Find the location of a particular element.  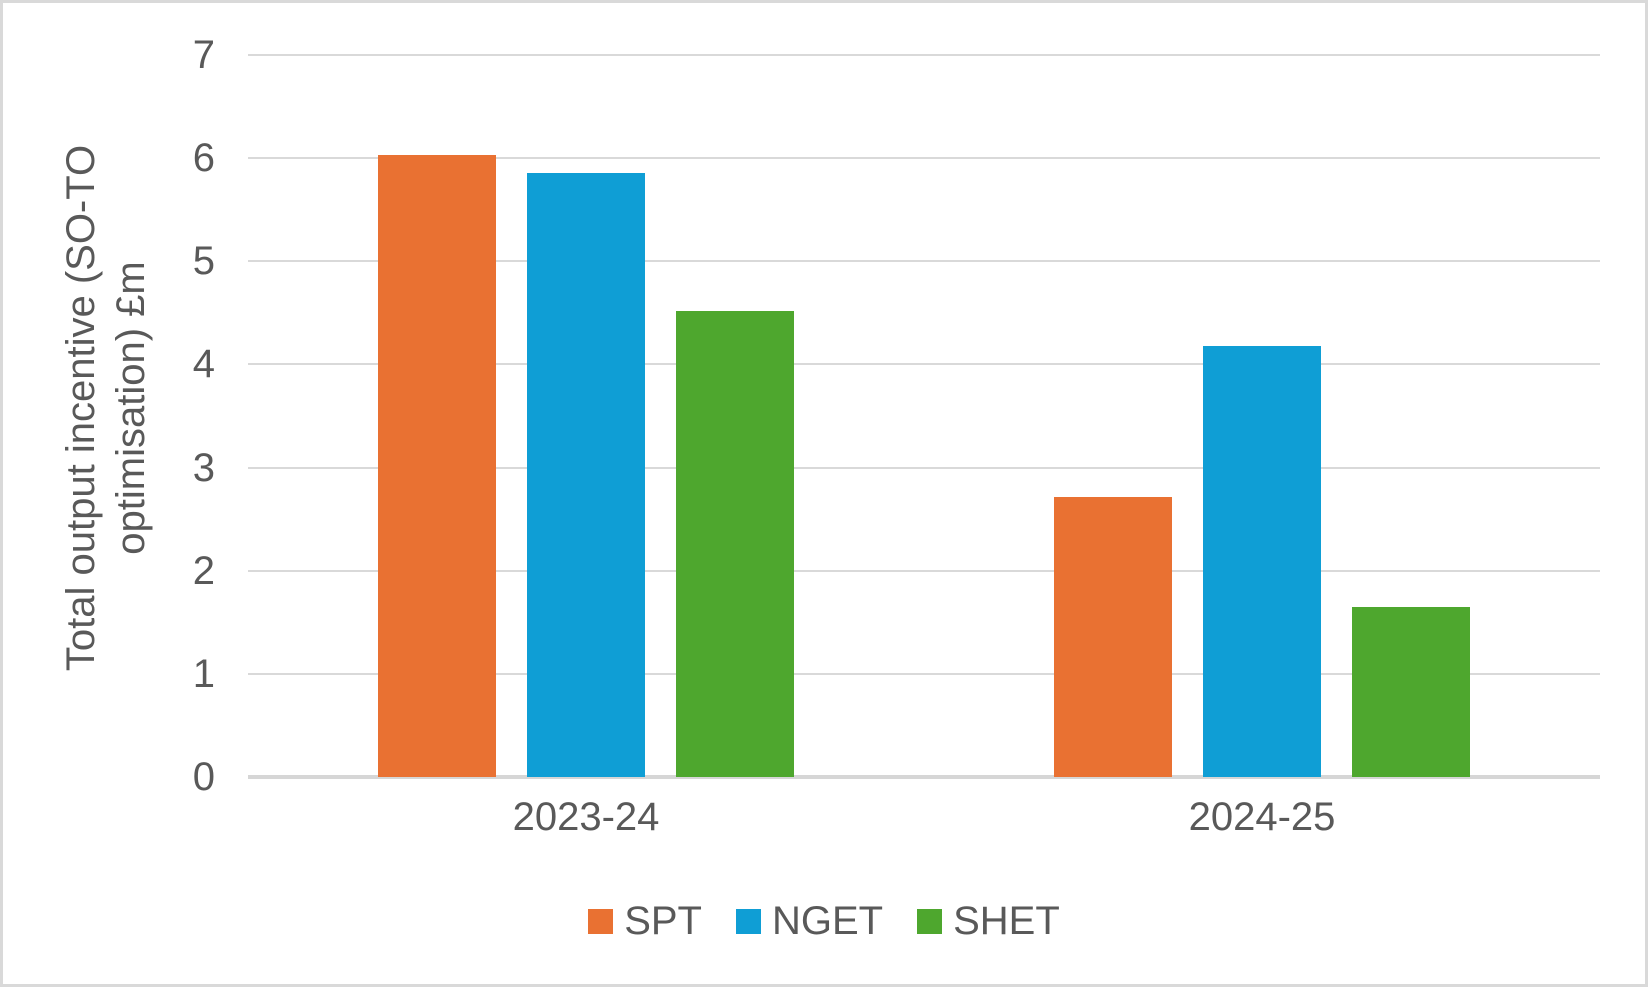

legend-swatch-SPT is located at coordinates (601, 921).